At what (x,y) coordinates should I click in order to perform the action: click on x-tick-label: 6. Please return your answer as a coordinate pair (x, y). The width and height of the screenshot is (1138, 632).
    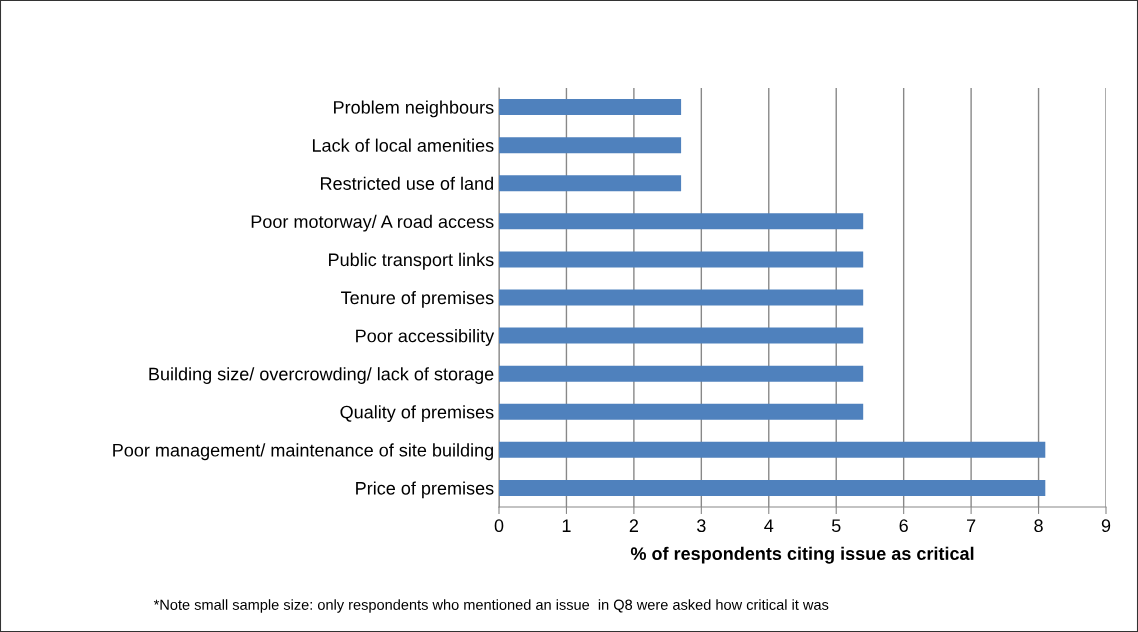
    Looking at the image, I should click on (903, 526).